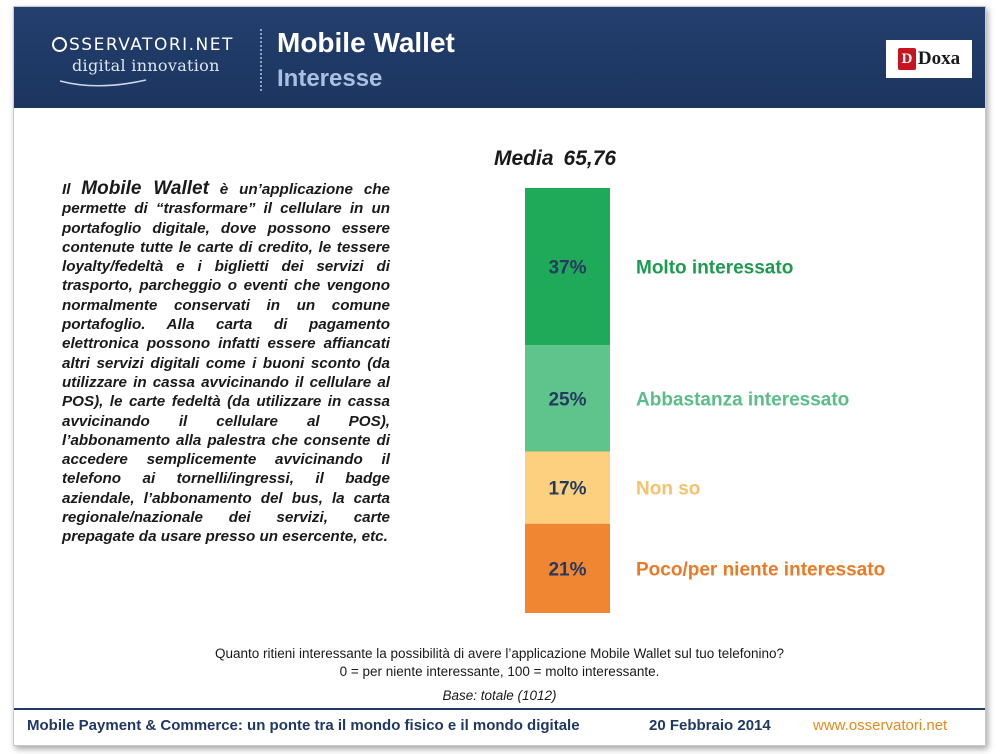 This screenshot has height=754, width=1000. I want to click on doxa-mark-icon: D, so click(906, 59).